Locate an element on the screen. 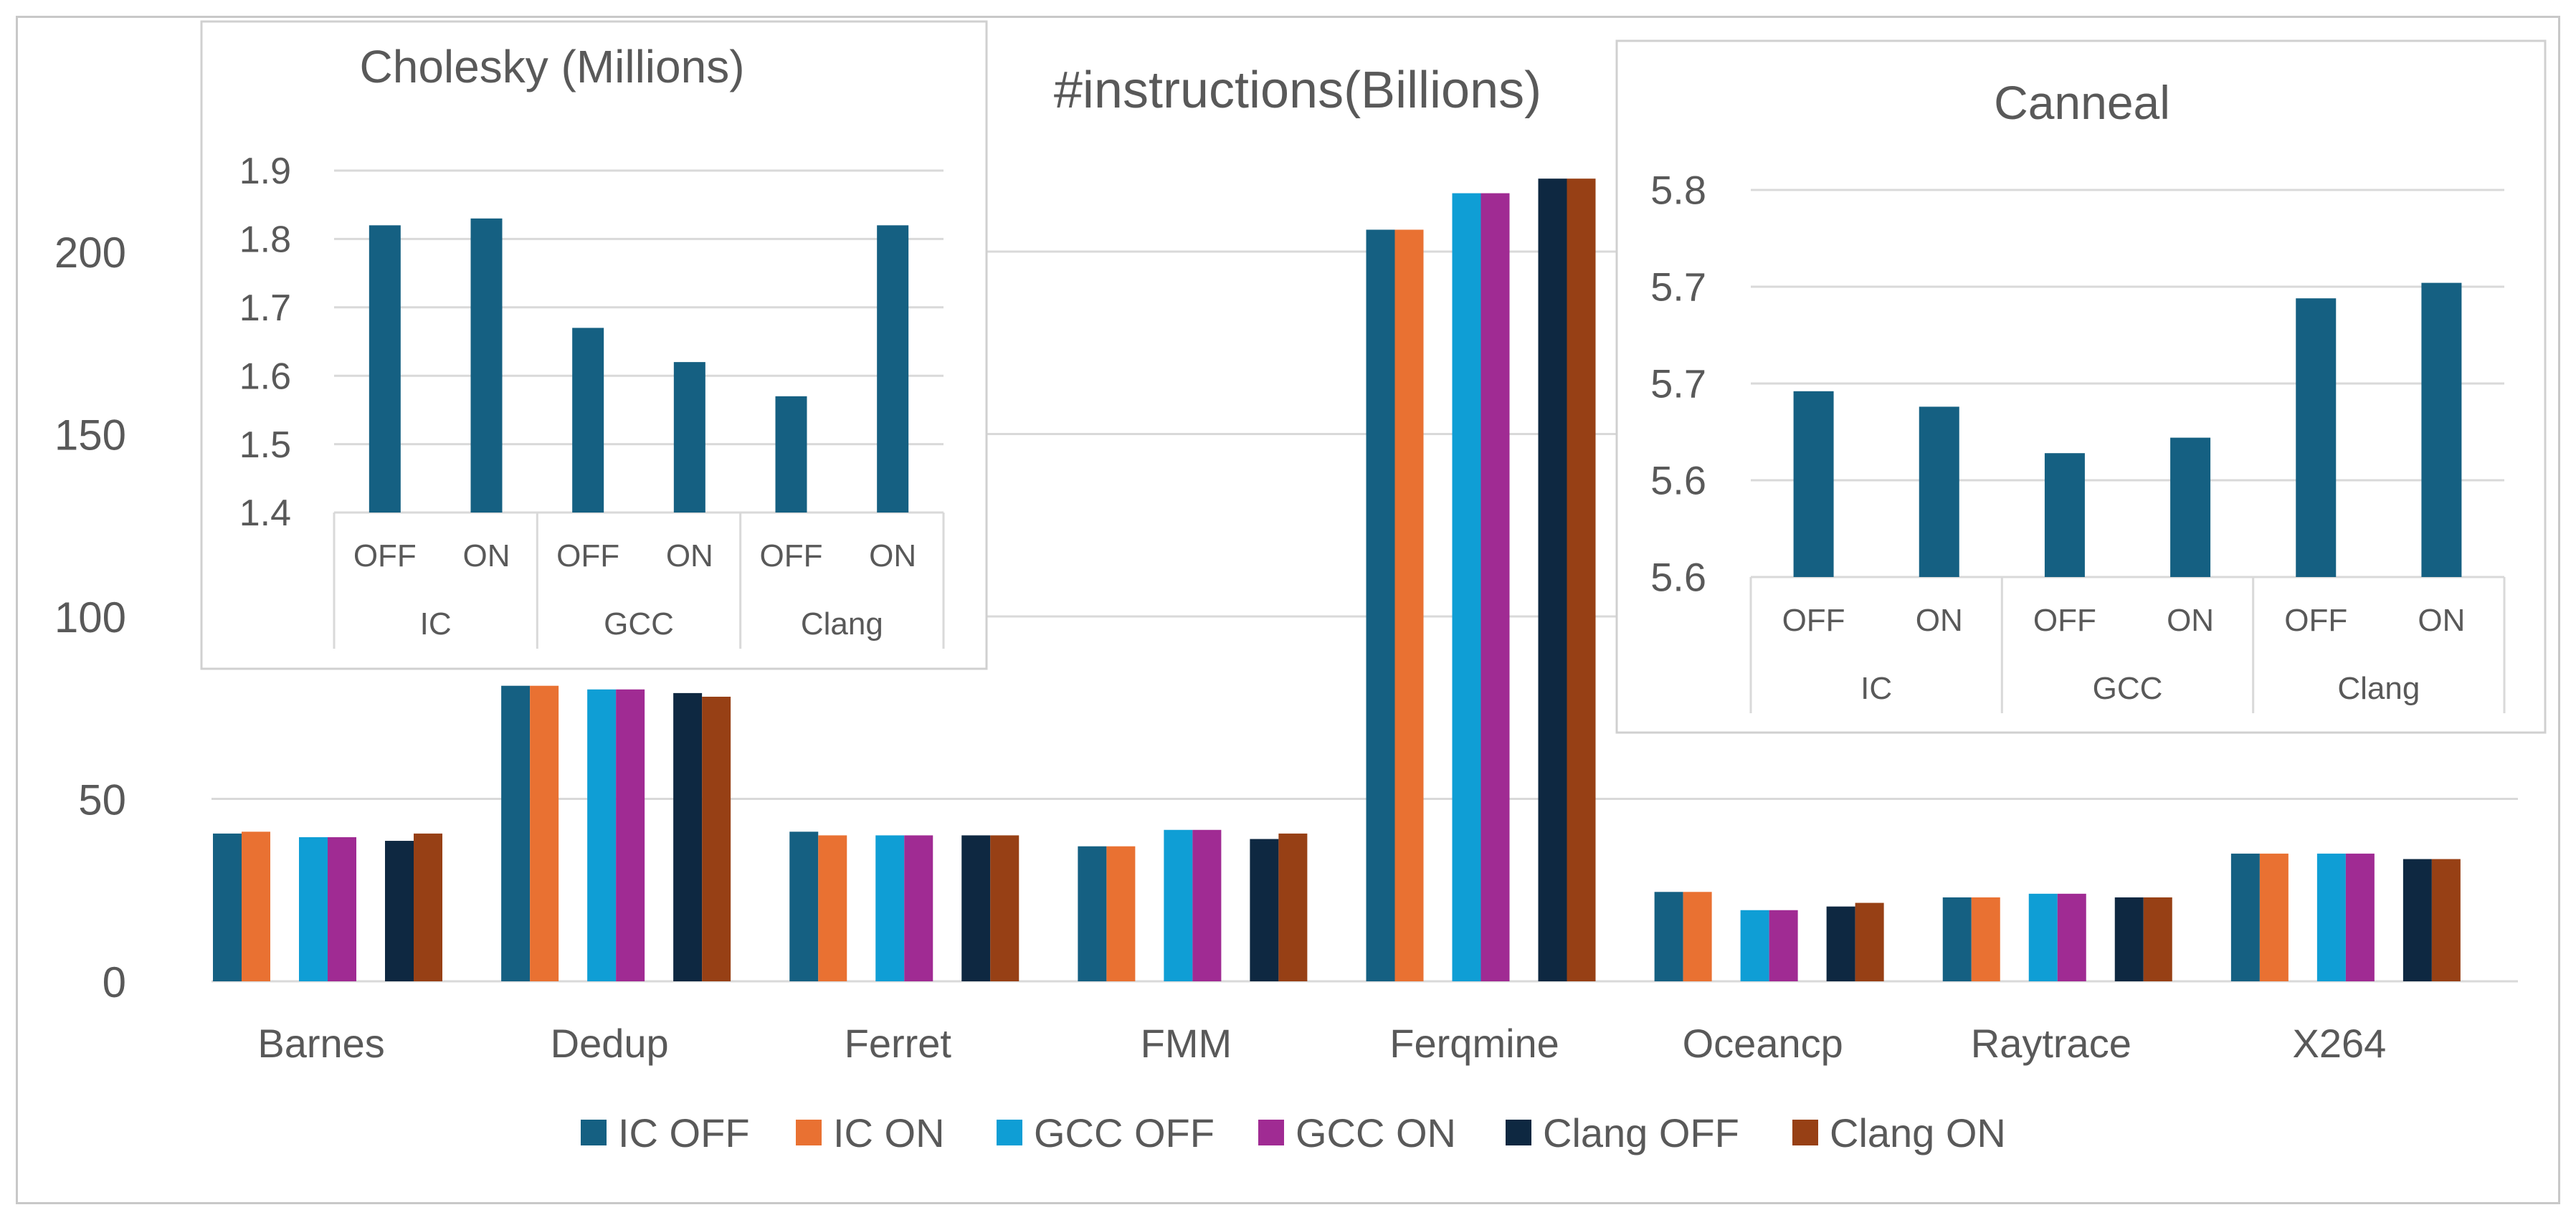 This screenshot has height=1220, width=2576. canneal-y-tick-label: 5.8 is located at coordinates (1678, 190).